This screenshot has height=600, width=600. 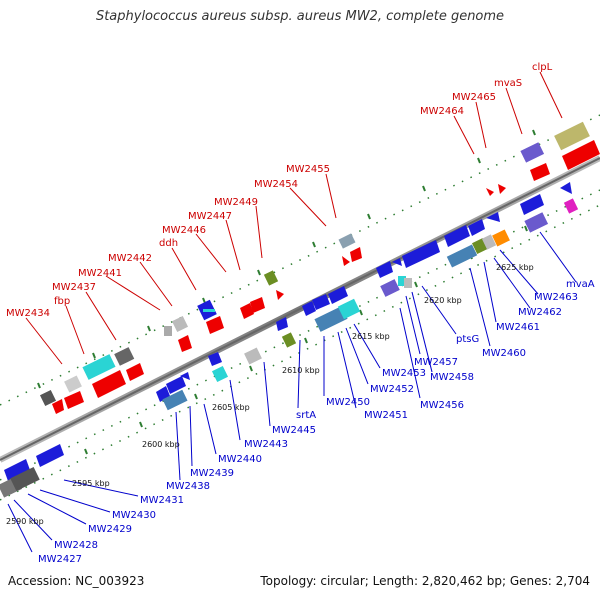 What do you see at coordinates (540, 312) in the screenshot?
I see `gene-label: MW2462` at bounding box center [540, 312].